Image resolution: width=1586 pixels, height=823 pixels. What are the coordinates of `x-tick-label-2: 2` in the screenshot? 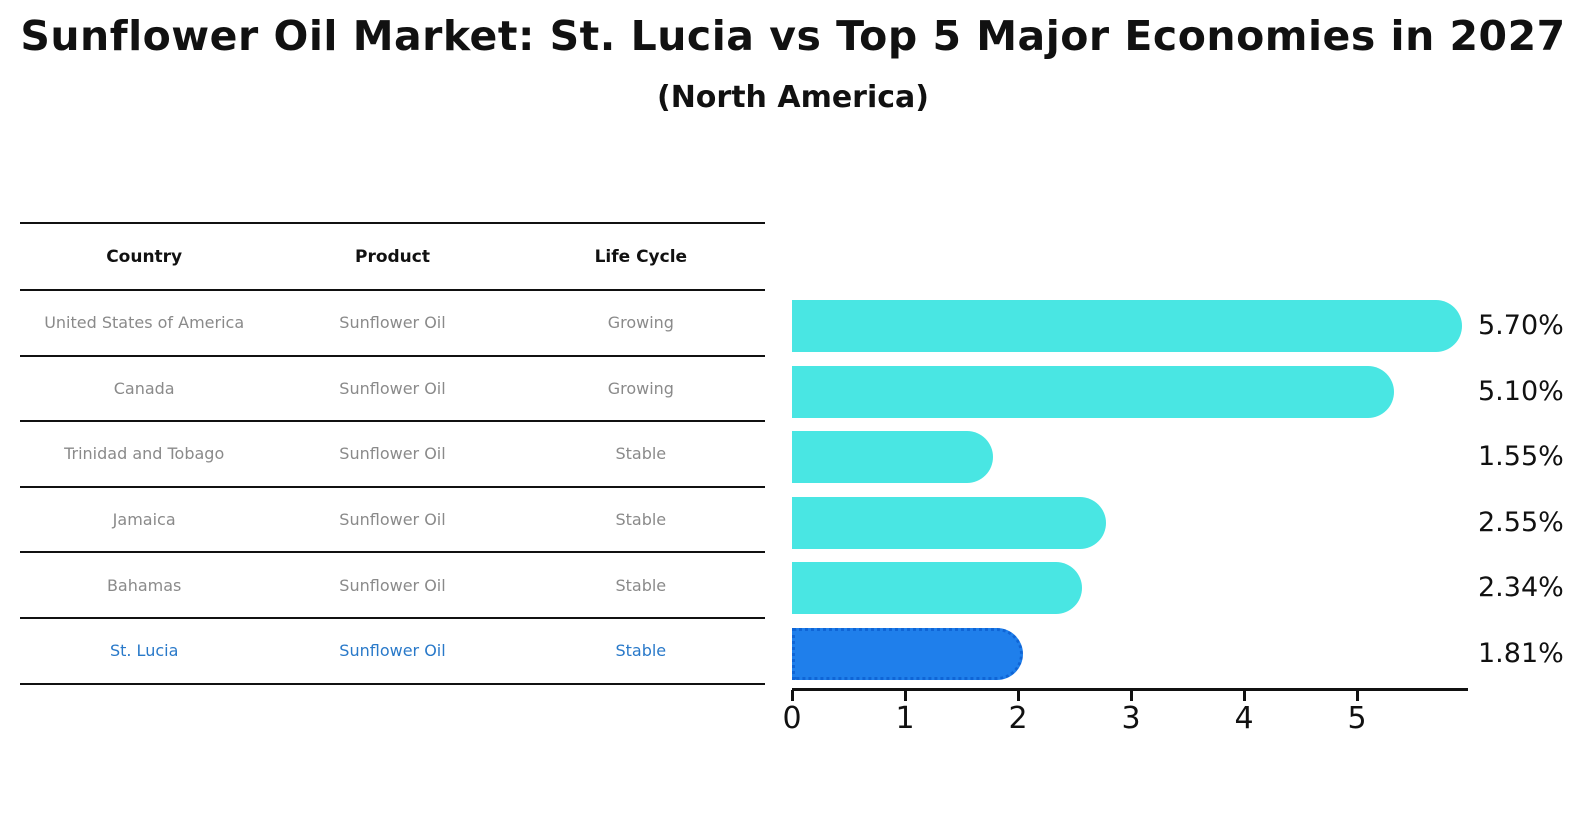 It's located at (1018, 718).